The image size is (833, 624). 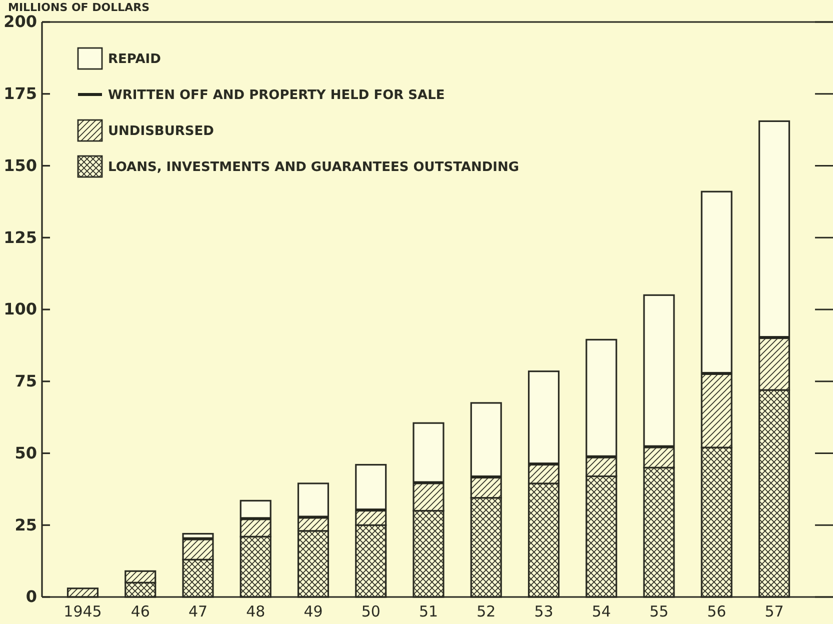 I want to click on y-tick-label: 125, so click(x=20, y=237).